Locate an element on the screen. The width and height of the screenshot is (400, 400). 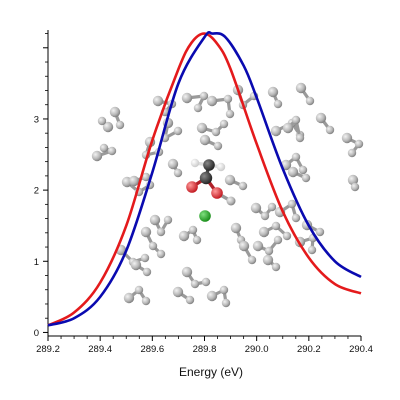
carbon-atom is located at coordinates (209, 165).